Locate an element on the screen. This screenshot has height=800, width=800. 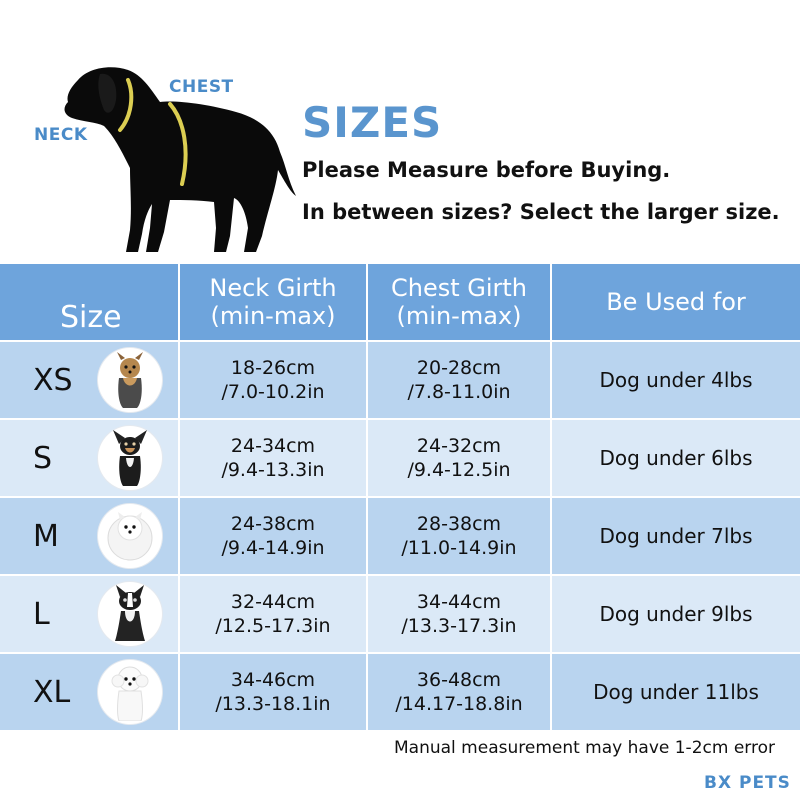
neck-in: /7.0-10.2in is located at coordinates (273, 392).